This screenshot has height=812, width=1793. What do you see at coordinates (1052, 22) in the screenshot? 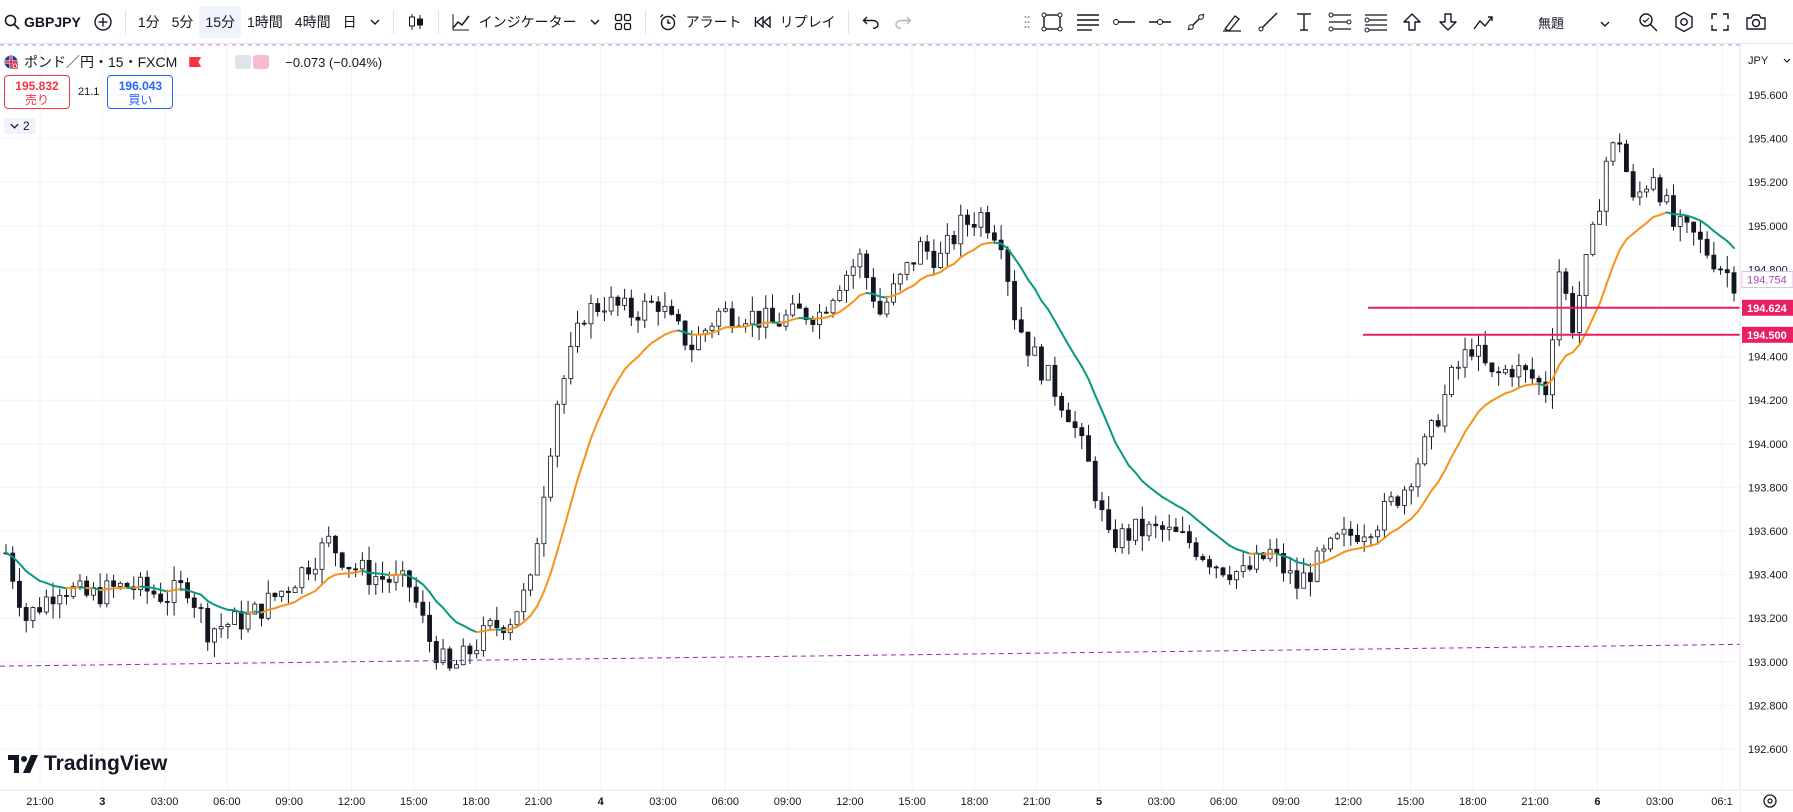
I see `rectangle-tool` at bounding box center [1052, 22].